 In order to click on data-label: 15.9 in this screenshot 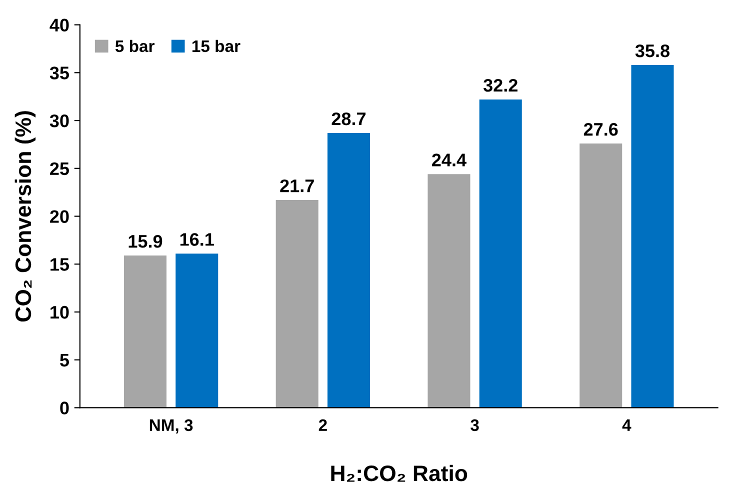, I will do `click(145, 241)`.